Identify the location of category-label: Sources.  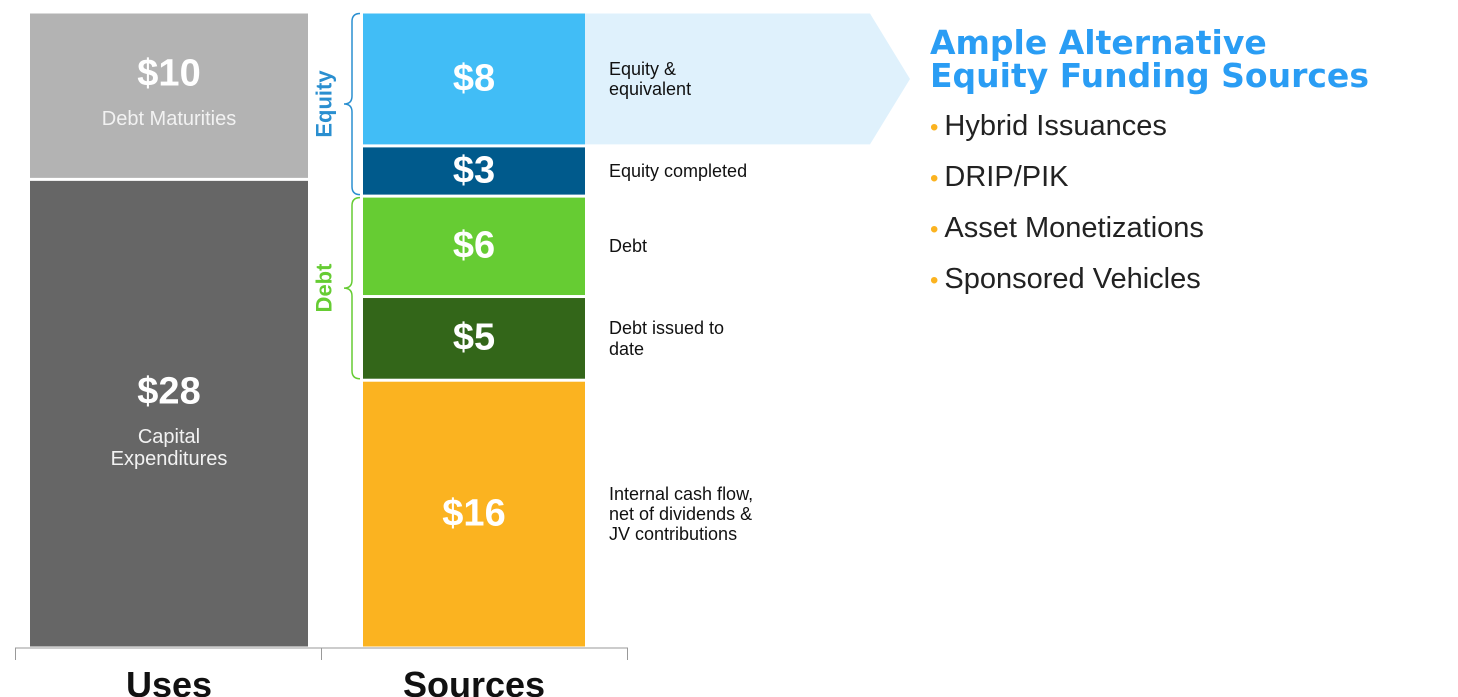
(474, 680).